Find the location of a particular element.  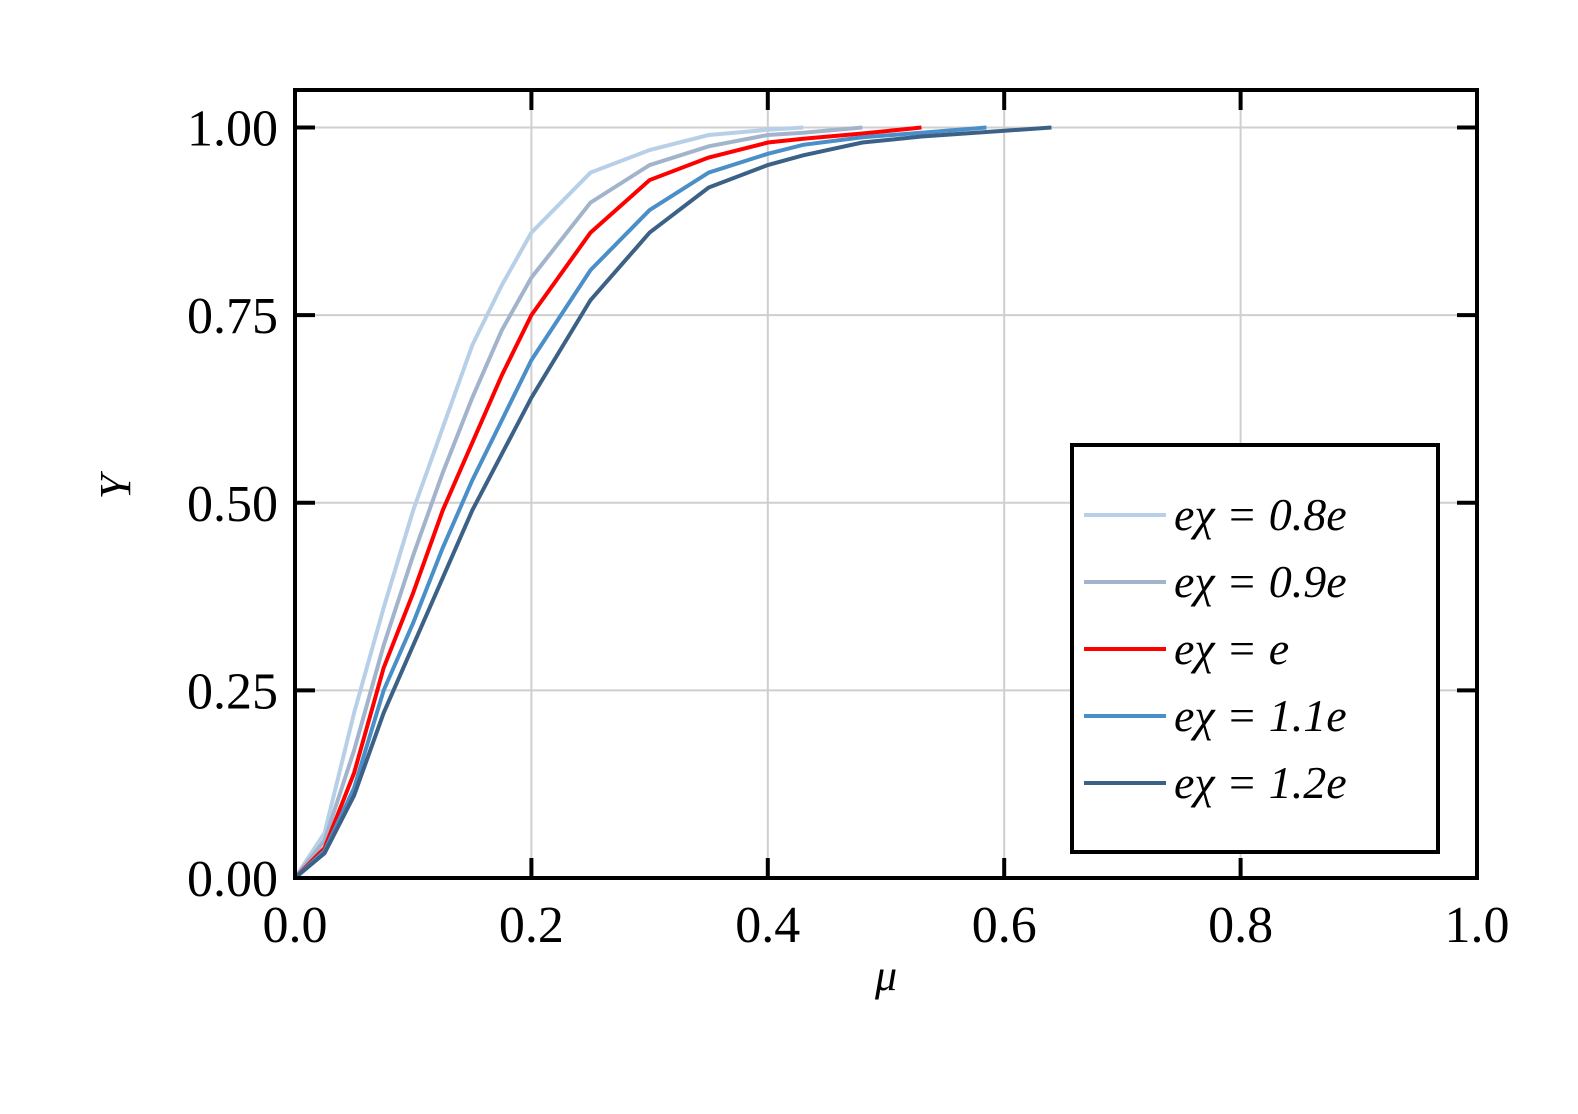

x-tick-label: 1.0 is located at coordinates (1477, 925).